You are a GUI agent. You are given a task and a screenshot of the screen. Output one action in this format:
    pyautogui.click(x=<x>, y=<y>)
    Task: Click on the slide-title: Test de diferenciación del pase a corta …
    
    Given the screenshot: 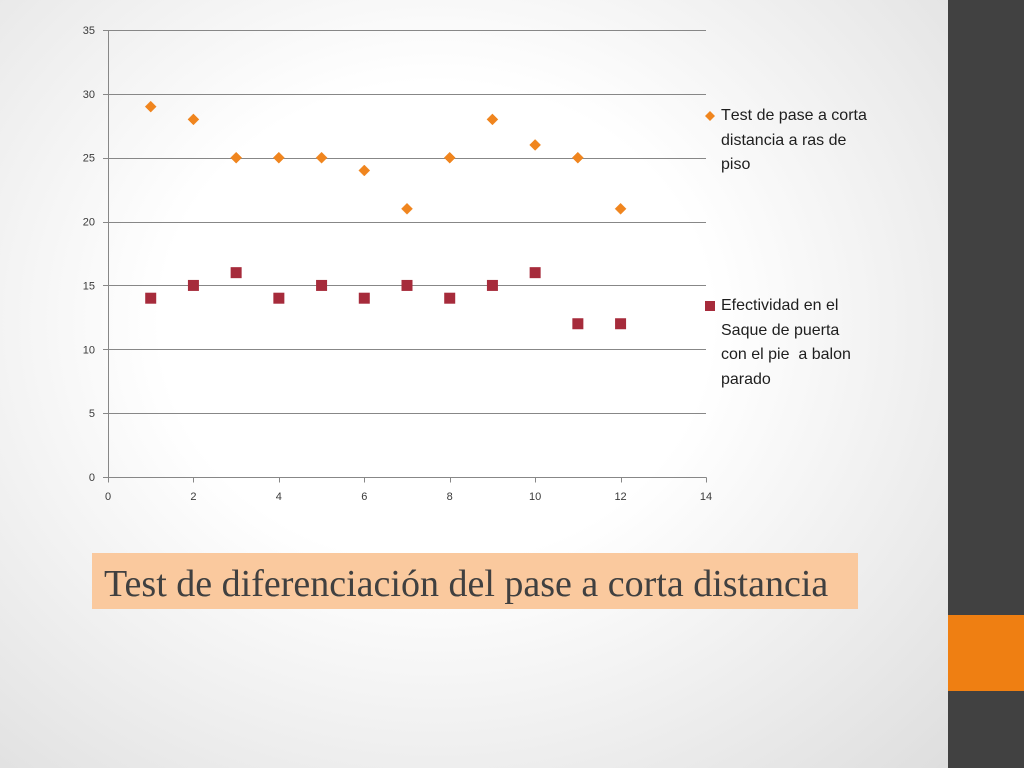 What is the action you would take?
    pyautogui.click(x=466, y=584)
    